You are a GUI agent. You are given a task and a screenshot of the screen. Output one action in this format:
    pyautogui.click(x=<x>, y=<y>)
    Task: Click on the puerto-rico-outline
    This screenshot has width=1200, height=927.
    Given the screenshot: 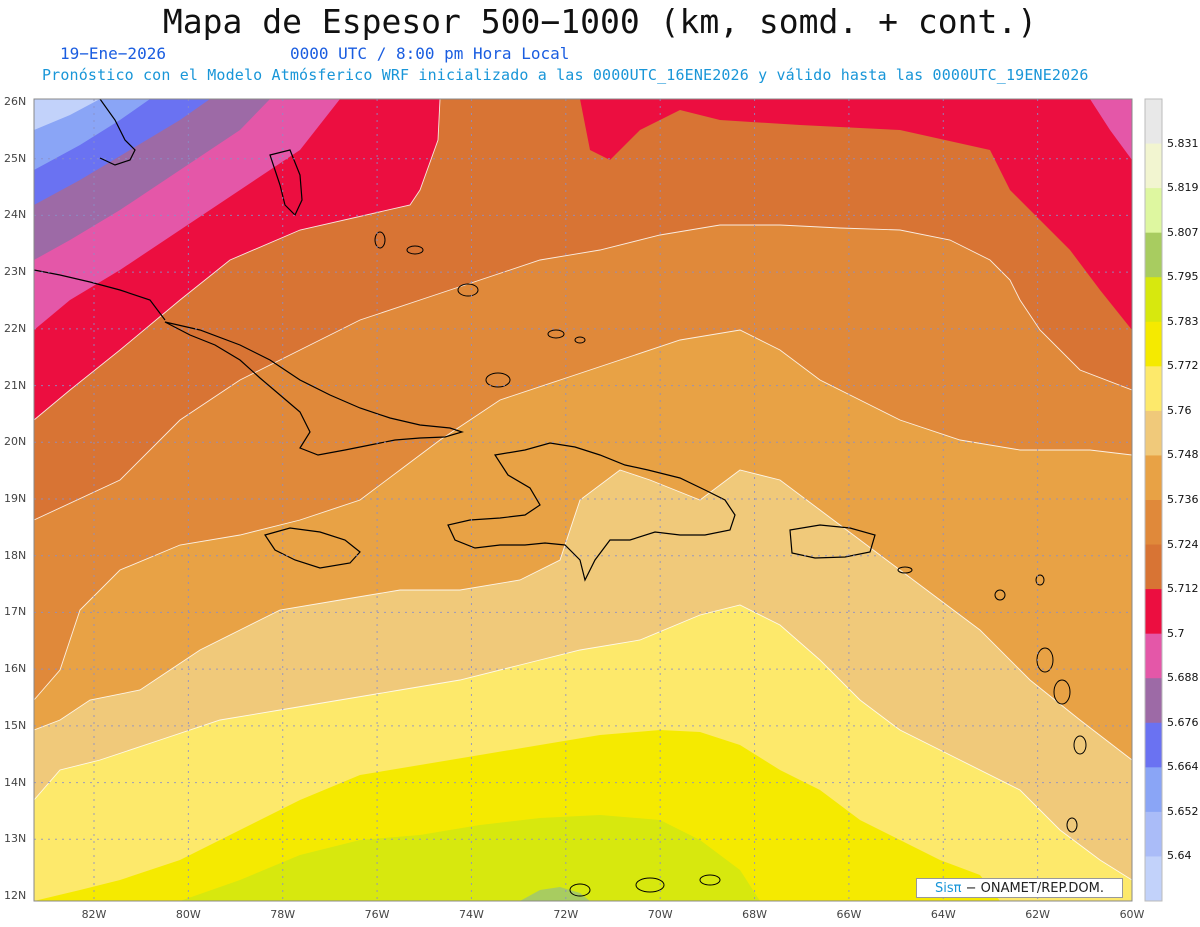 What is the action you would take?
    pyautogui.click(x=832, y=541)
    